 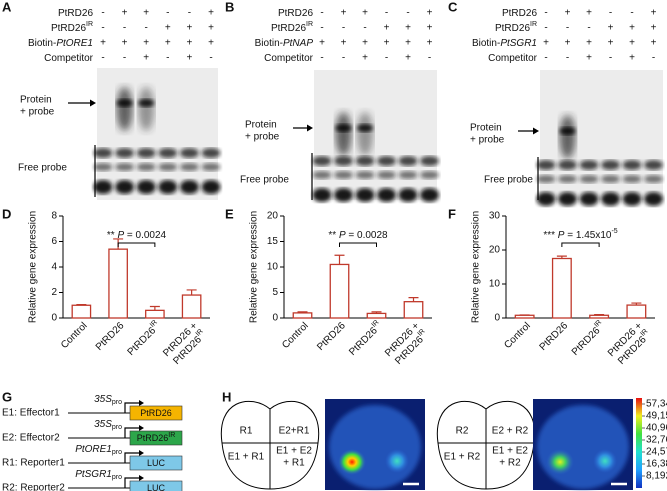 I want to click on quadrant-label: R2, so click(x=462, y=431).